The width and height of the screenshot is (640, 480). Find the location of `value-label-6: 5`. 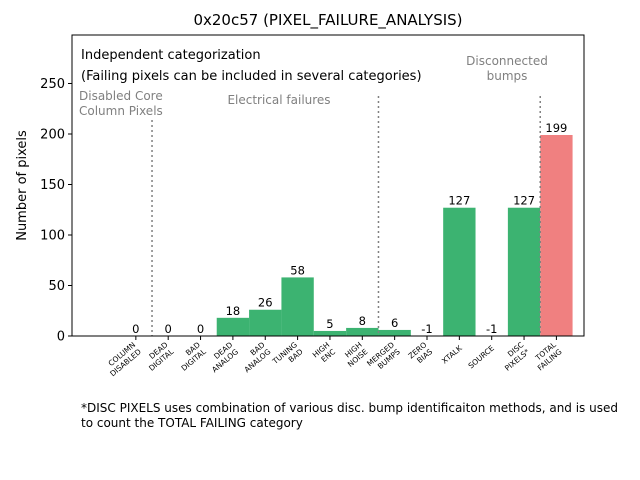

value-label-6: 5 is located at coordinates (329, 324).